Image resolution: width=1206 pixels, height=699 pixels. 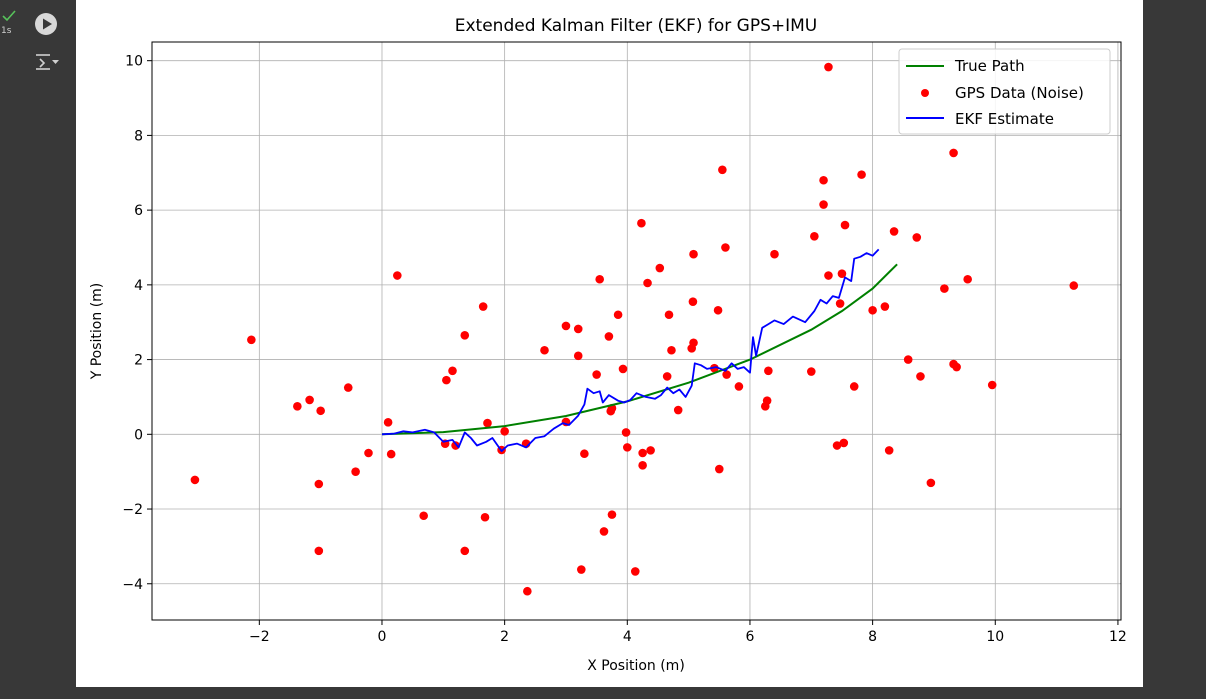 What do you see at coordinates (132, 510) in the screenshot?
I see `y-tick-label: −2` at bounding box center [132, 510].